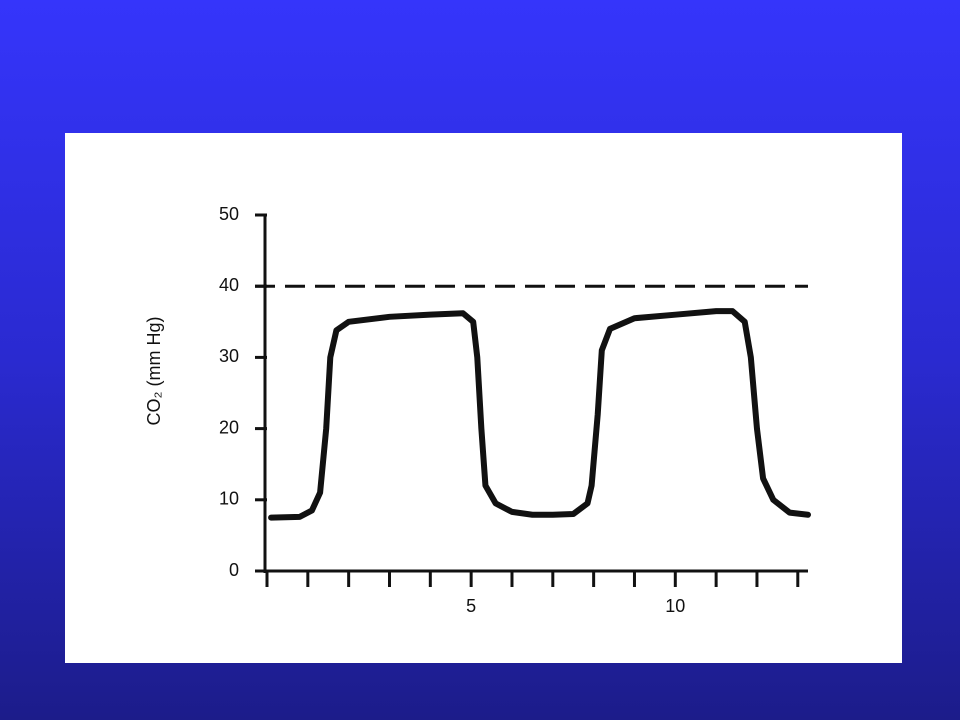  I want to click on y-tick-label: 30, so click(229, 356).